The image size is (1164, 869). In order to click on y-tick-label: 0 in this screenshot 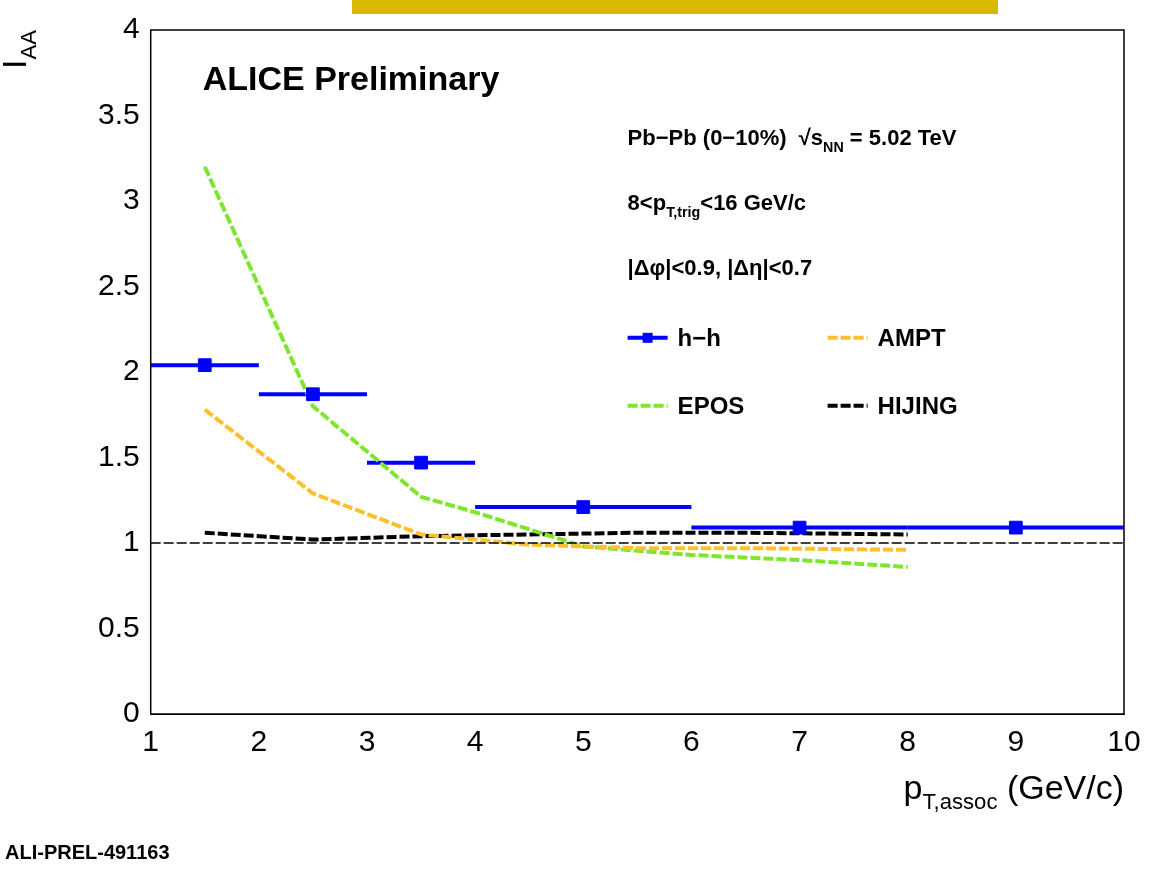, I will do `click(131, 712)`.